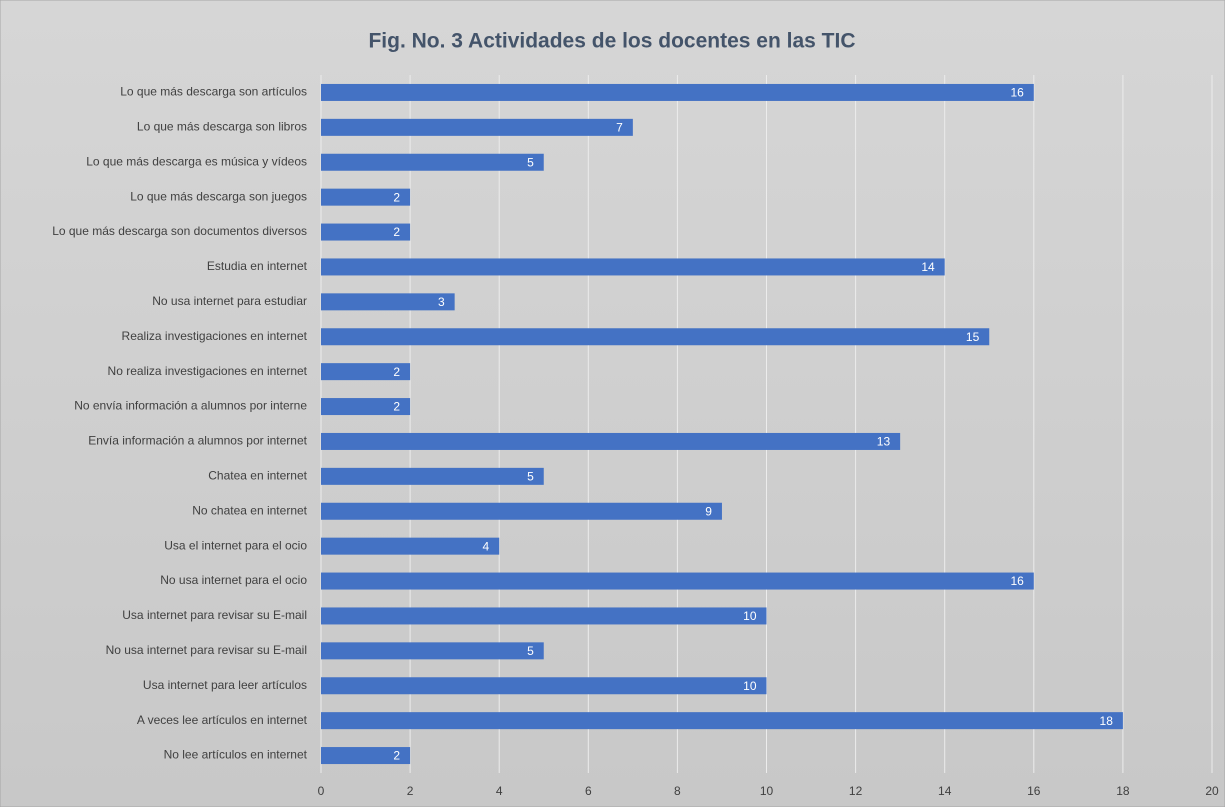 The width and height of the screenshot is (1225, 807). I want to click on value-label: 7, so click(619, 128).